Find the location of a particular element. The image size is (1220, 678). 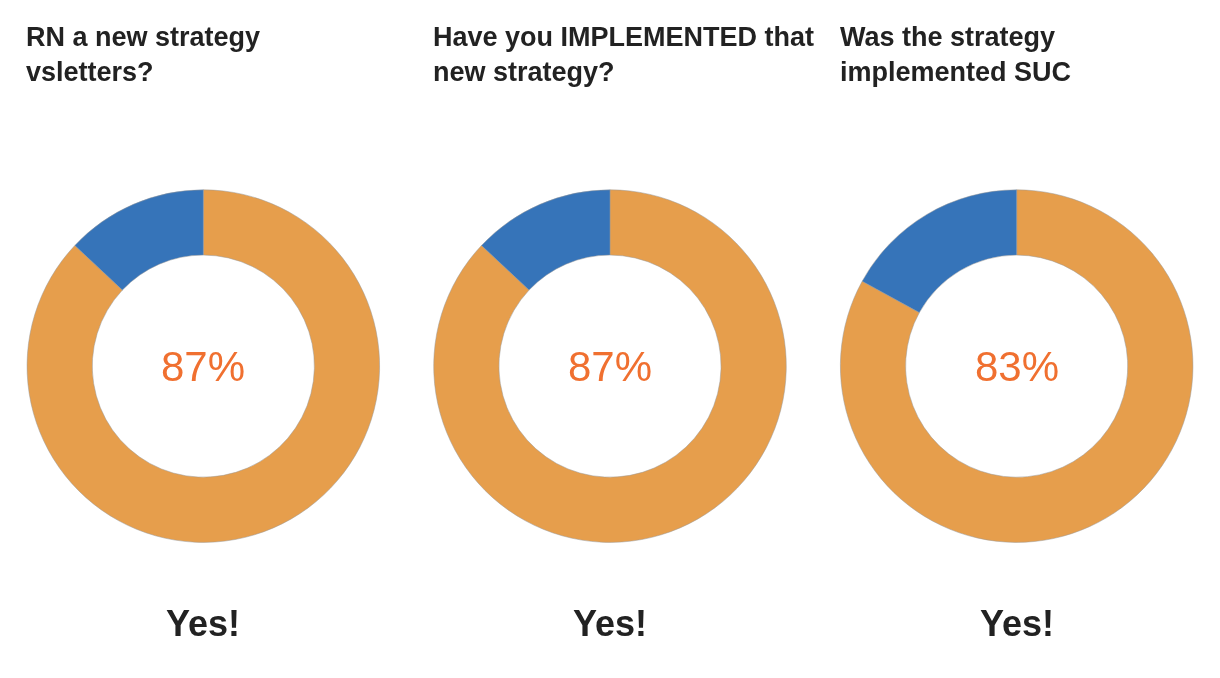

chart-title: Have you IMPLEMENTED that new strategy? is located at coordinates (624, 55).